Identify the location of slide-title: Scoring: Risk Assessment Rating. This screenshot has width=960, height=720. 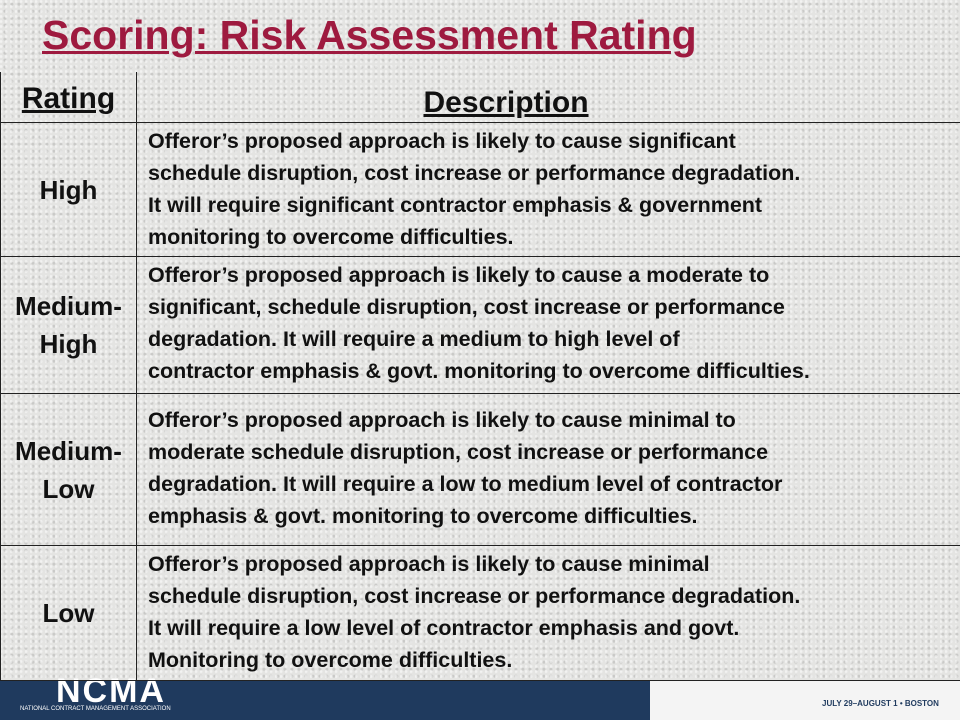
(369, 35).